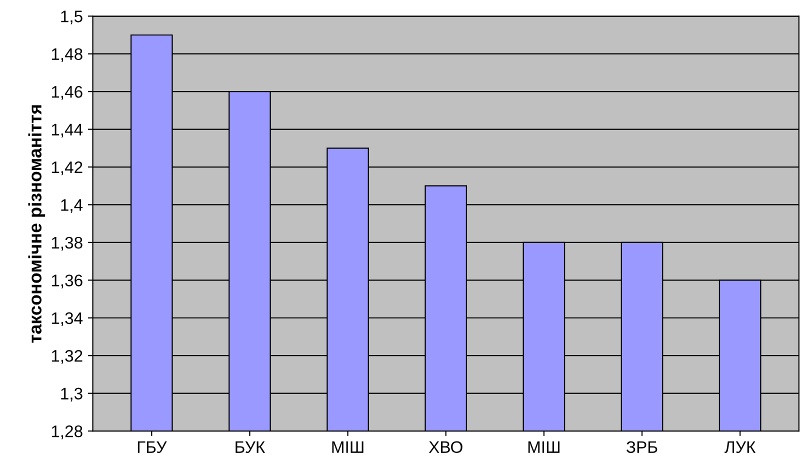  Describe the element at coordinates (71, 395) in the screenshot. I see `y-tick-label: 1,3` at that location.